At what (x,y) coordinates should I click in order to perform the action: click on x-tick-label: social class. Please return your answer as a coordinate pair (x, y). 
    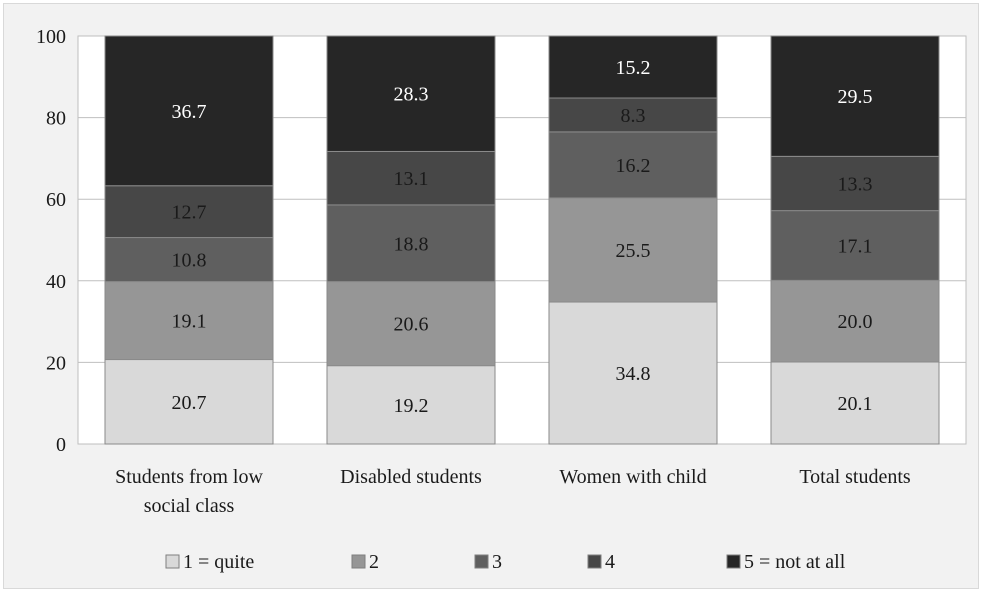
    Looking at the image, I should click on (189, 506).